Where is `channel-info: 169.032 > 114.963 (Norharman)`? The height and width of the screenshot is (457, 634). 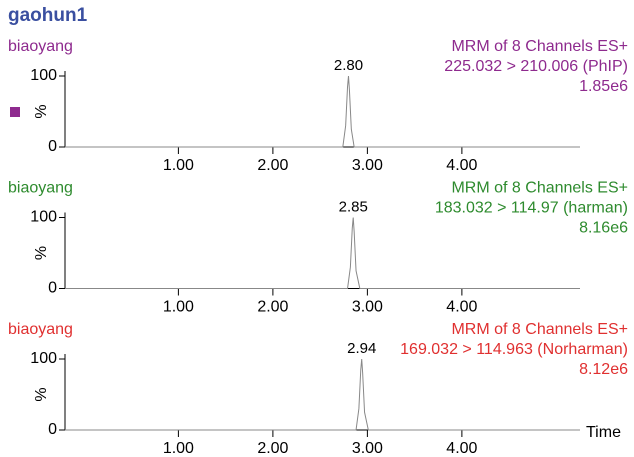
channel-info: 169.032 > 114.963 (Norharman) is located at coordinates (514, 349).